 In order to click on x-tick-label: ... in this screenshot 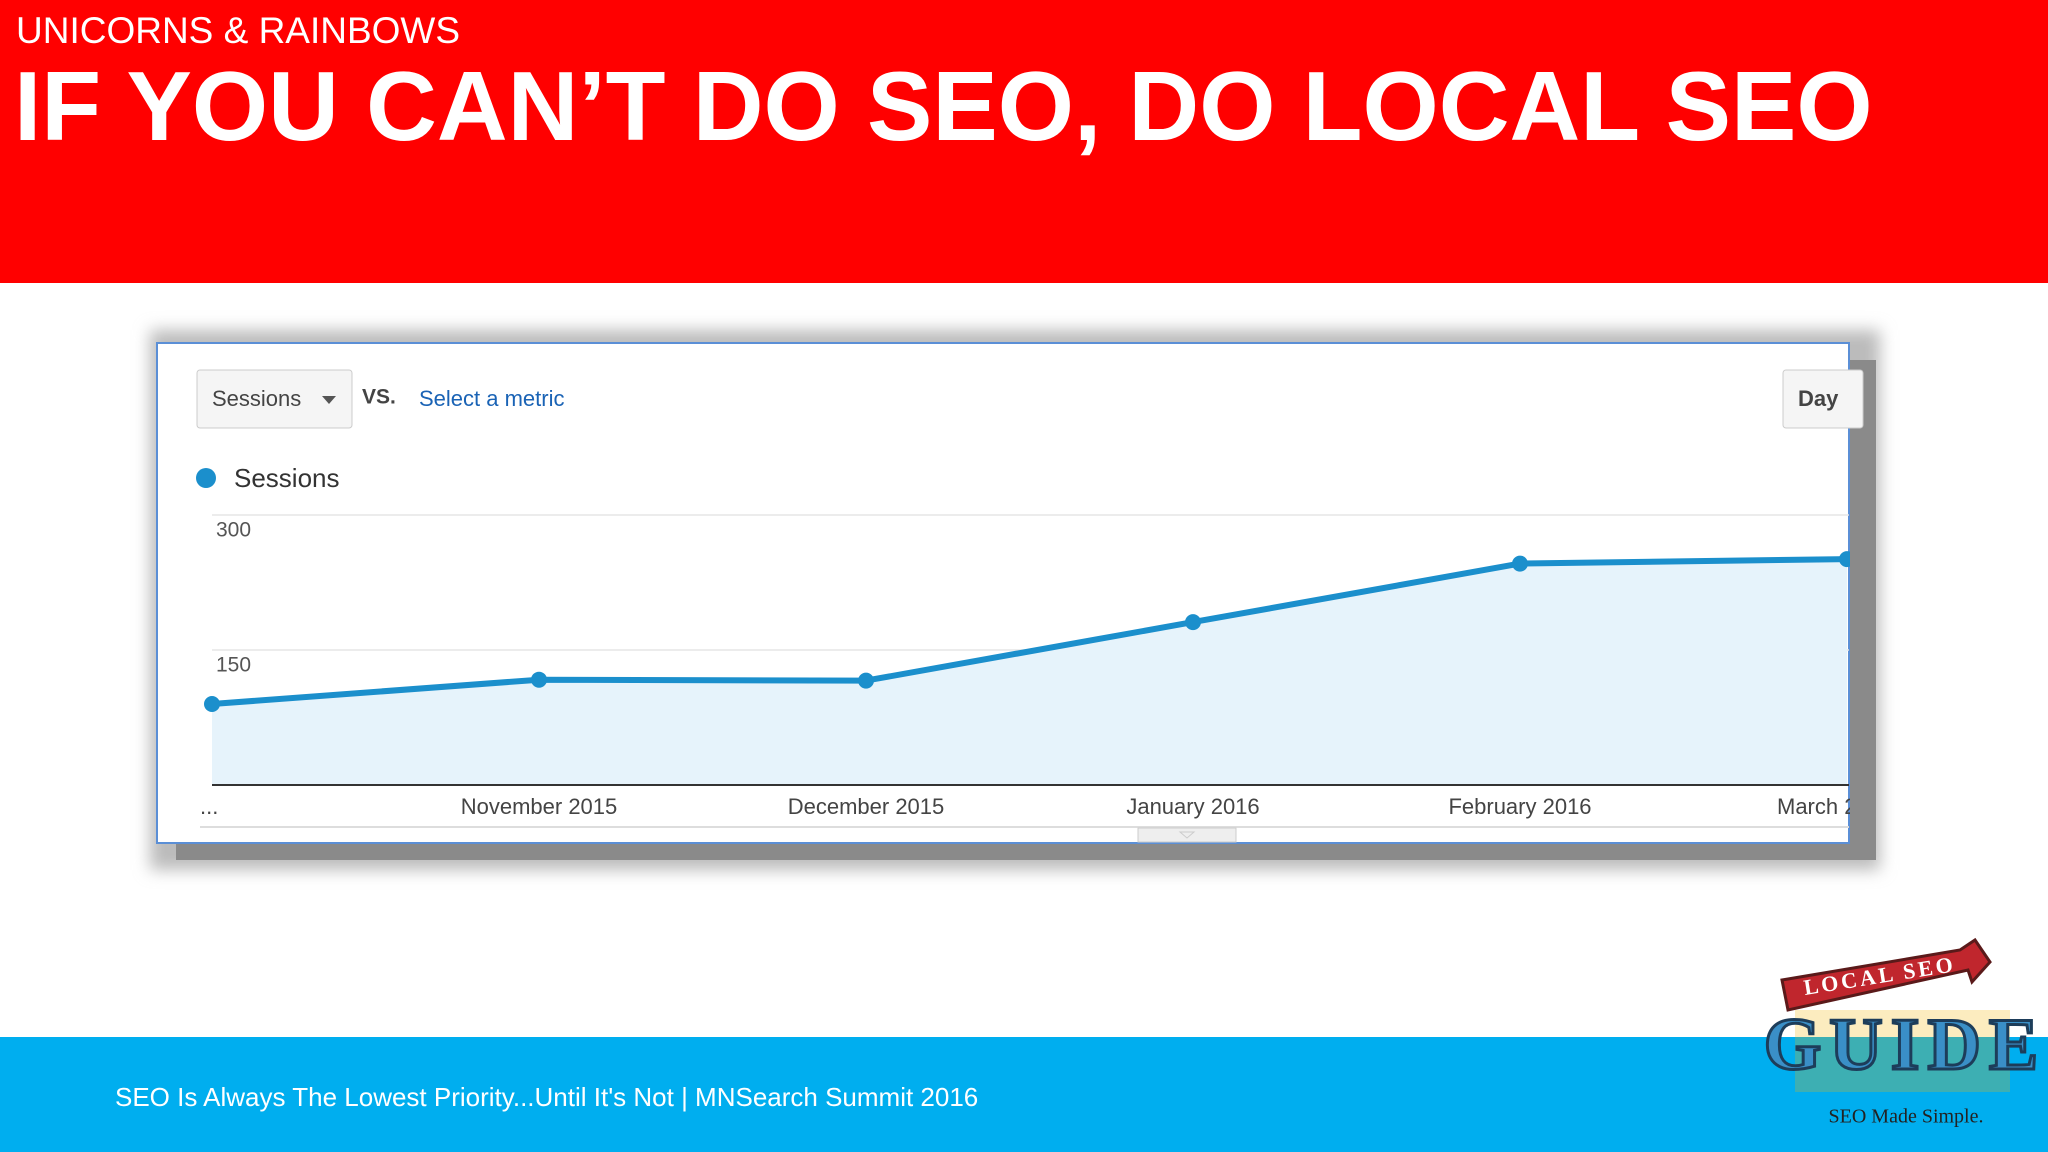, I will do `click(209, 806)`.